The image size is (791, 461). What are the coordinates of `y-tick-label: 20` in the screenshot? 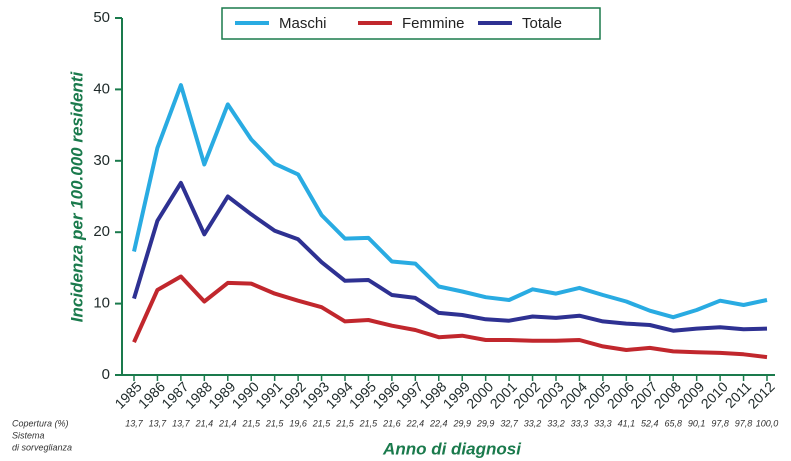 It's located at (101, 231).